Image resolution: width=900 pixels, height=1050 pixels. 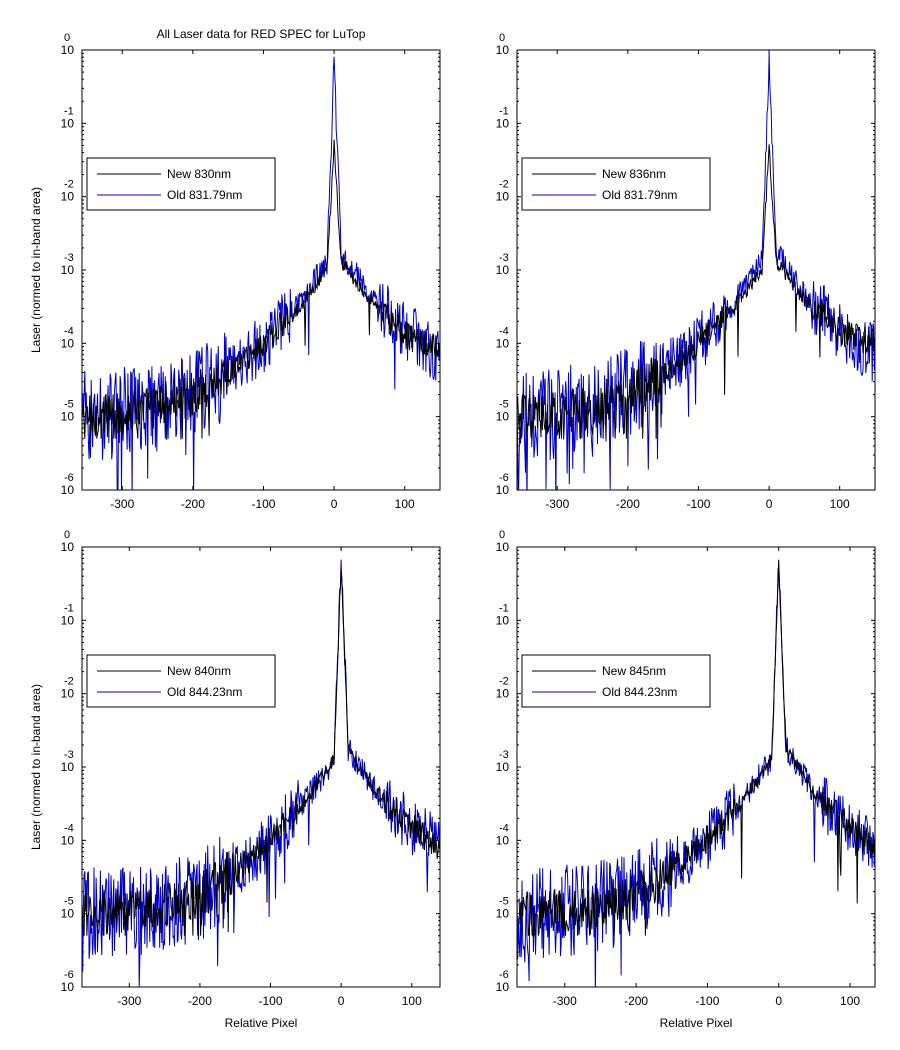 What do you see at coordinates (261, 34) in the screenshot?
I see `chart-title: All Laser data for RED SPEC for LuTop` at bounding box center [261, 34].